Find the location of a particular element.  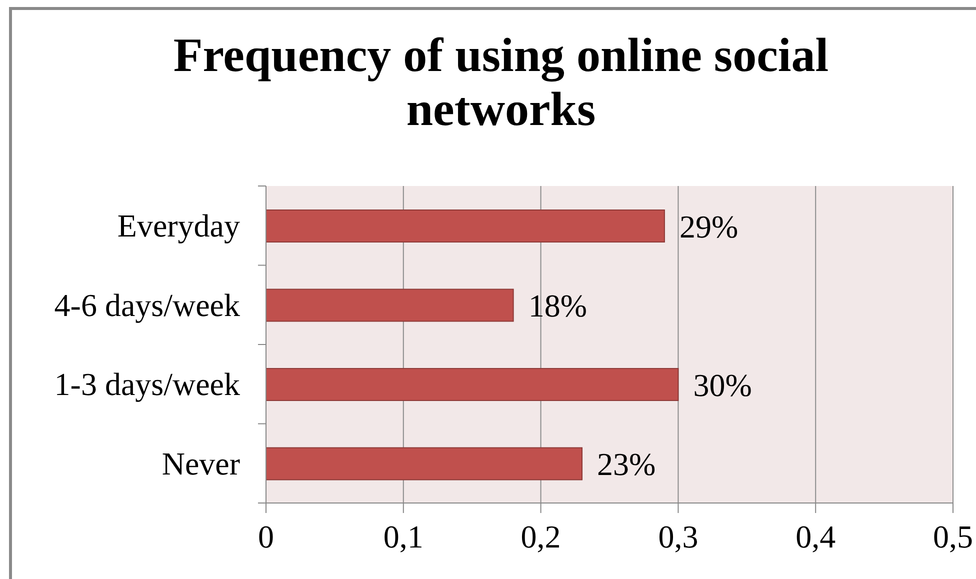

x-tick-label: 0 is located at coordinates (266, 536).